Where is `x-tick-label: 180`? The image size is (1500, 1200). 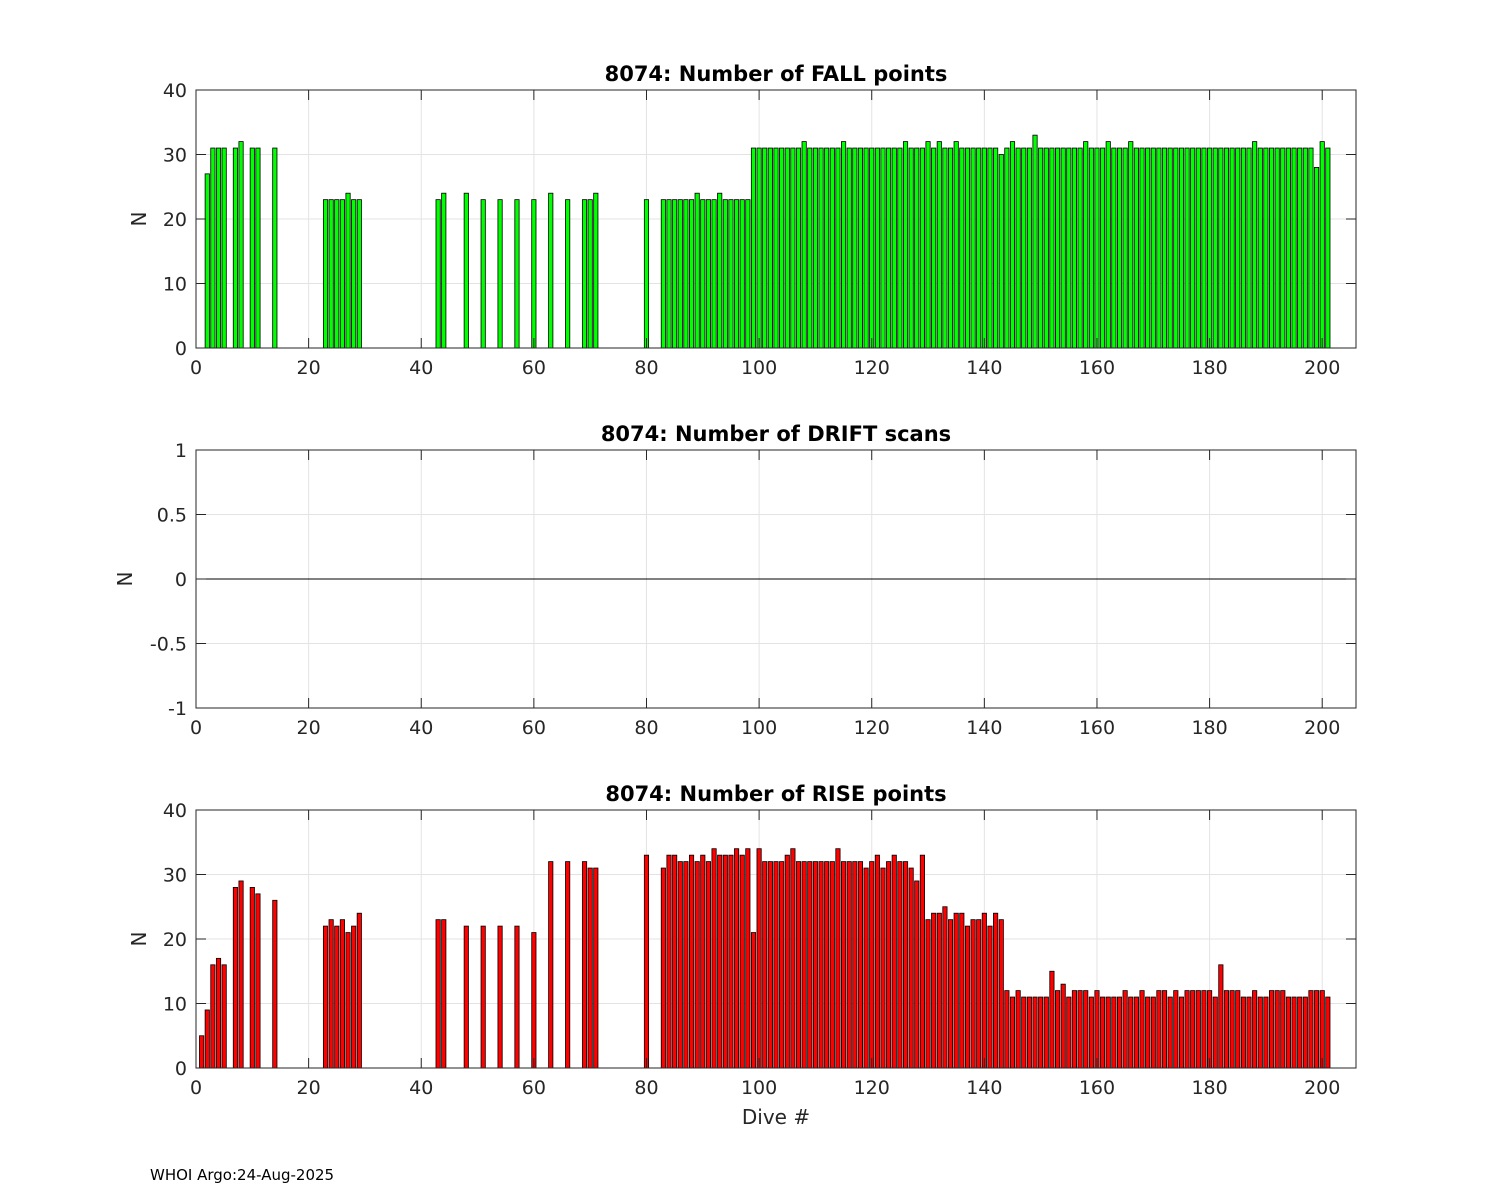
x-tick-label: 180 is located at coordinates (1209, 368).